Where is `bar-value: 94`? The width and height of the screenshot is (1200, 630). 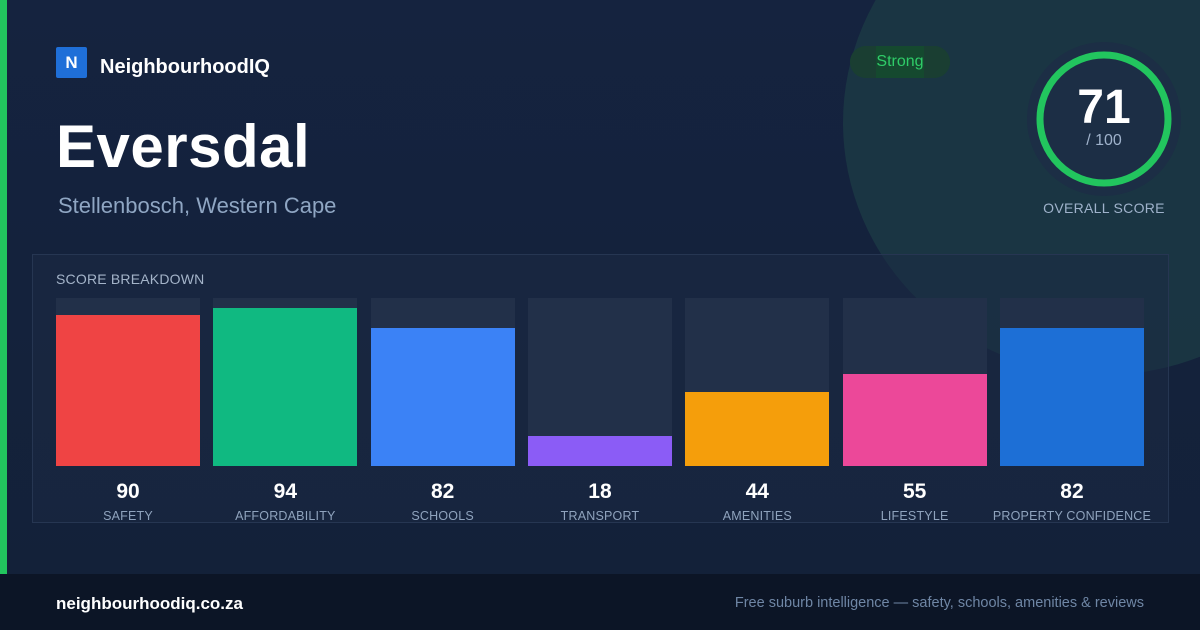 bar-value: 94 is located at coordinates (285, 491).